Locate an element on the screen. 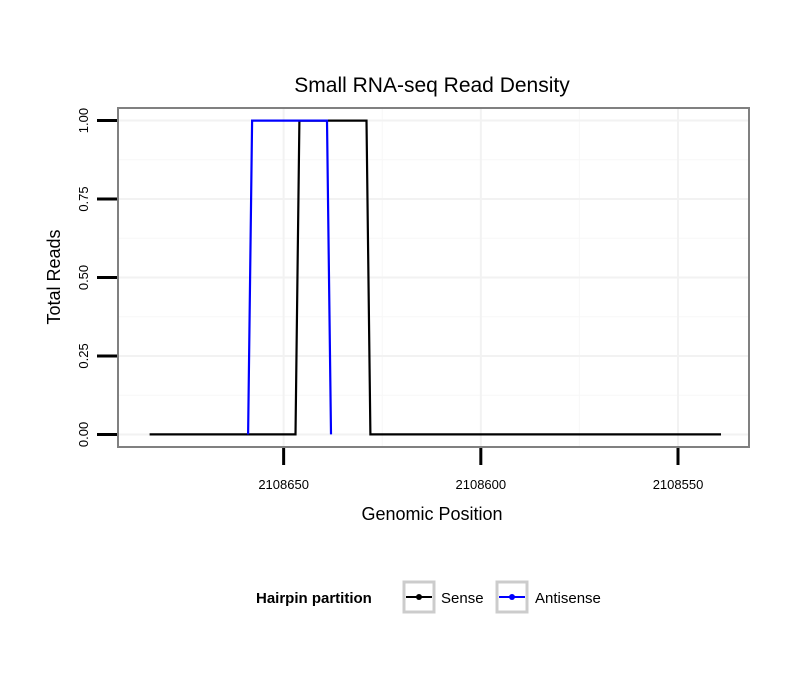 This screenshot has height=690, width=810. legend-dot-antisense is located at coordinates (512, 597).